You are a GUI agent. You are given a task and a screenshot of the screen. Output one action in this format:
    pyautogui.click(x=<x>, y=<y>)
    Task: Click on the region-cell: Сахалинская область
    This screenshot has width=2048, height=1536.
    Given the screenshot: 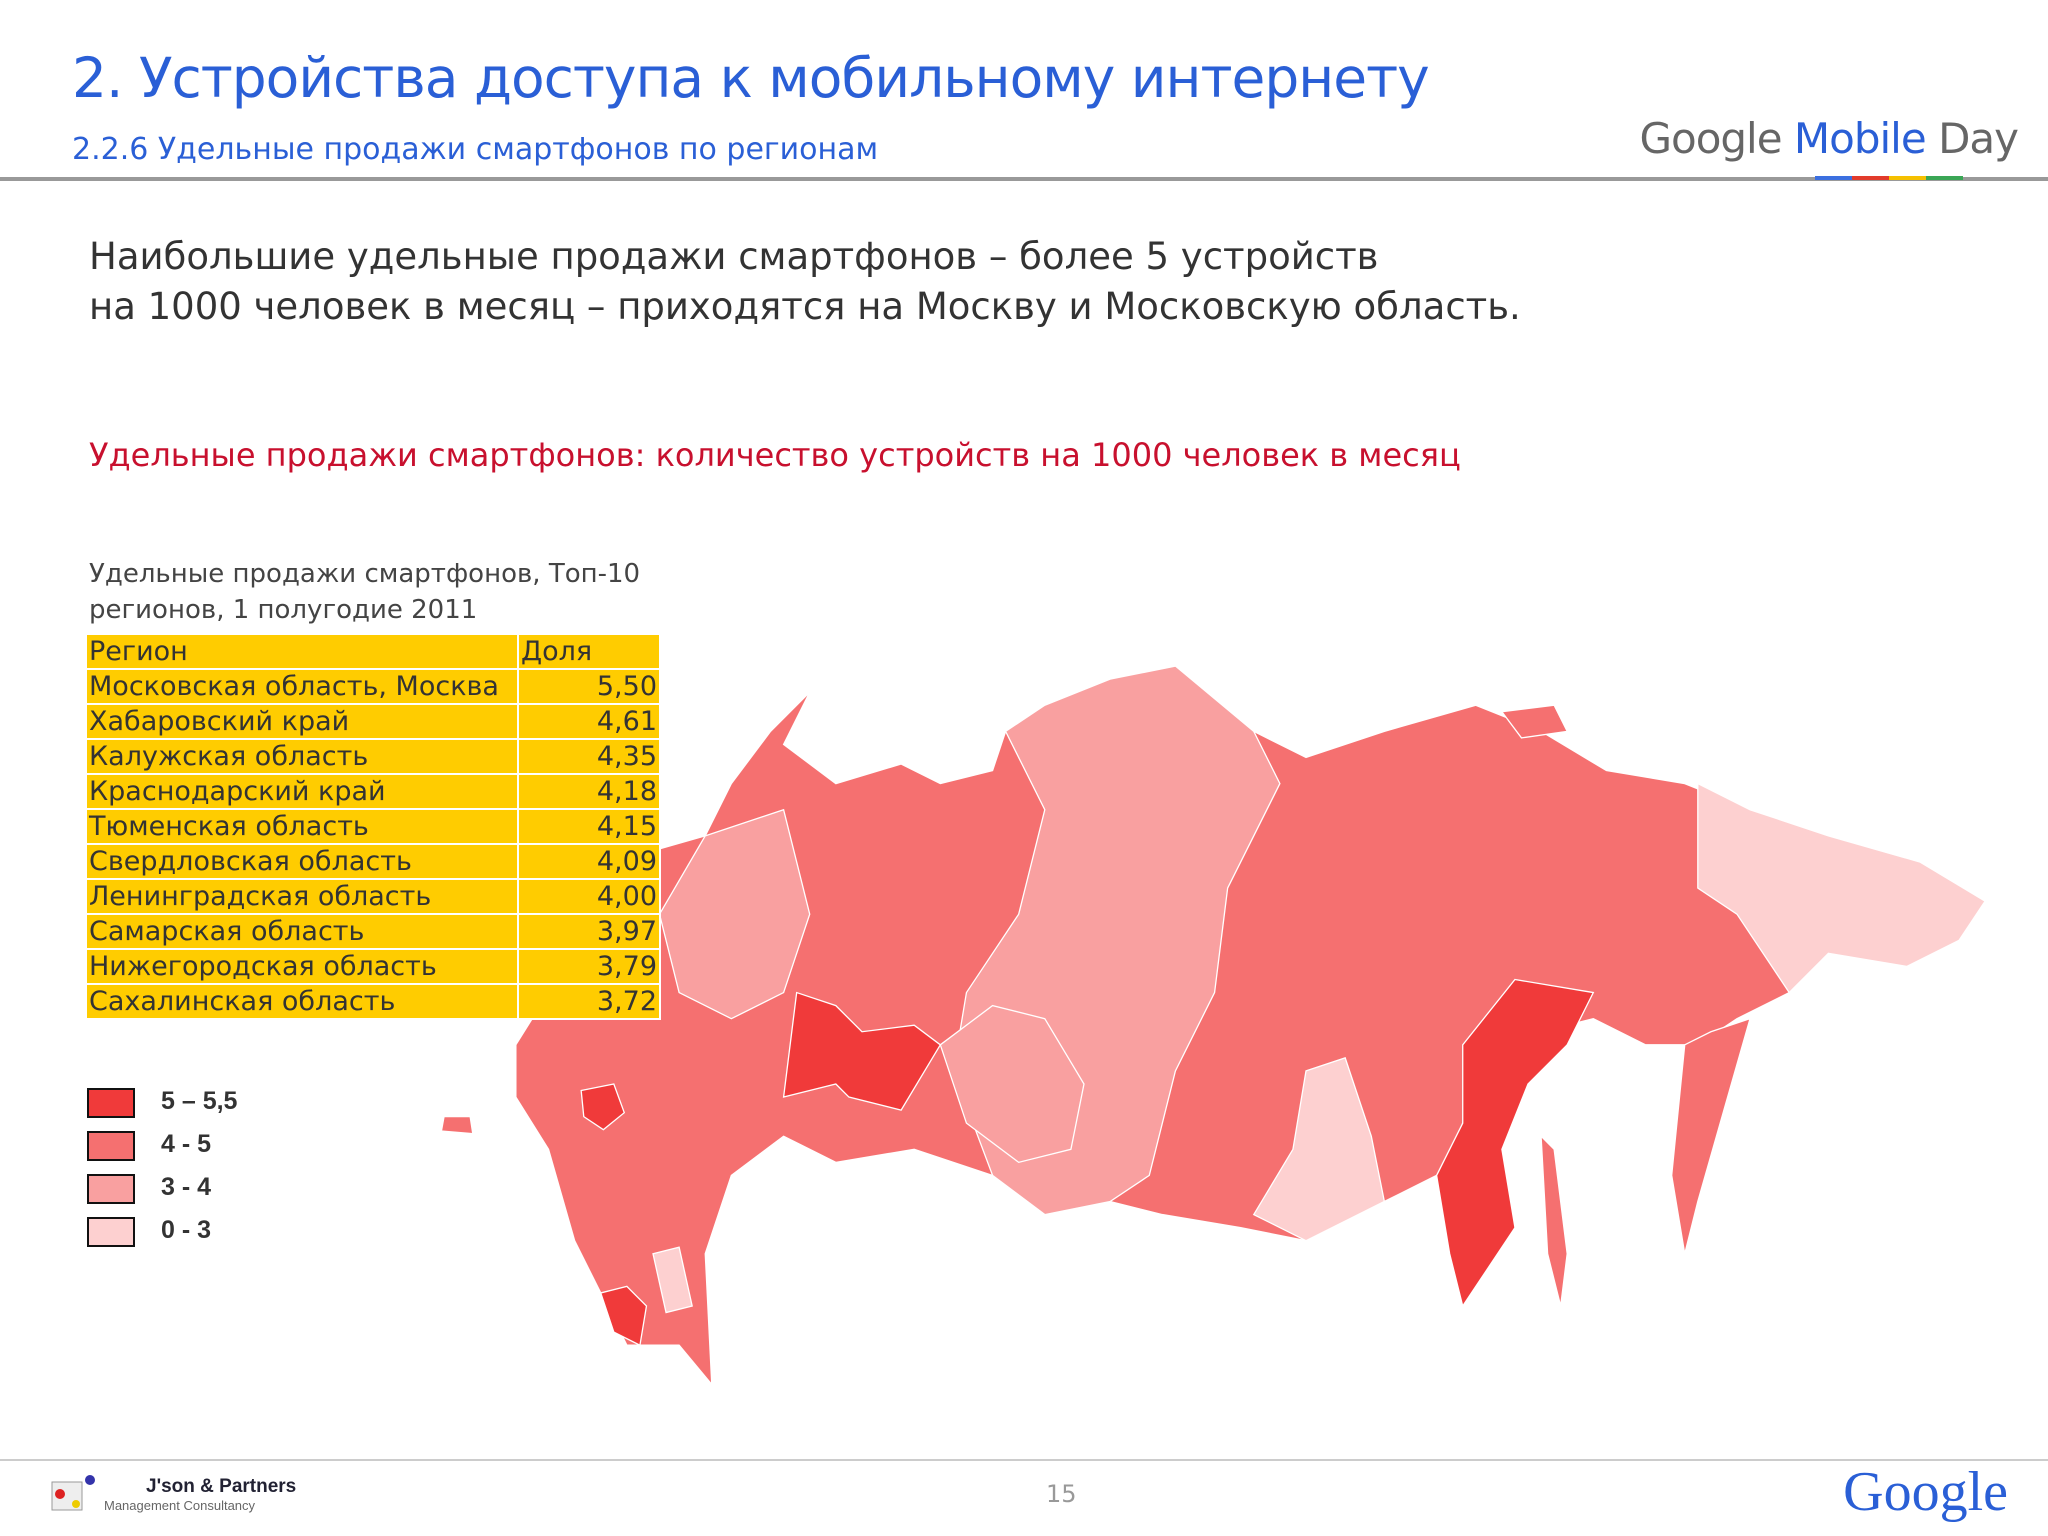 What is the action you would take?
    pyautogui.click(x=302, y=1001)
    